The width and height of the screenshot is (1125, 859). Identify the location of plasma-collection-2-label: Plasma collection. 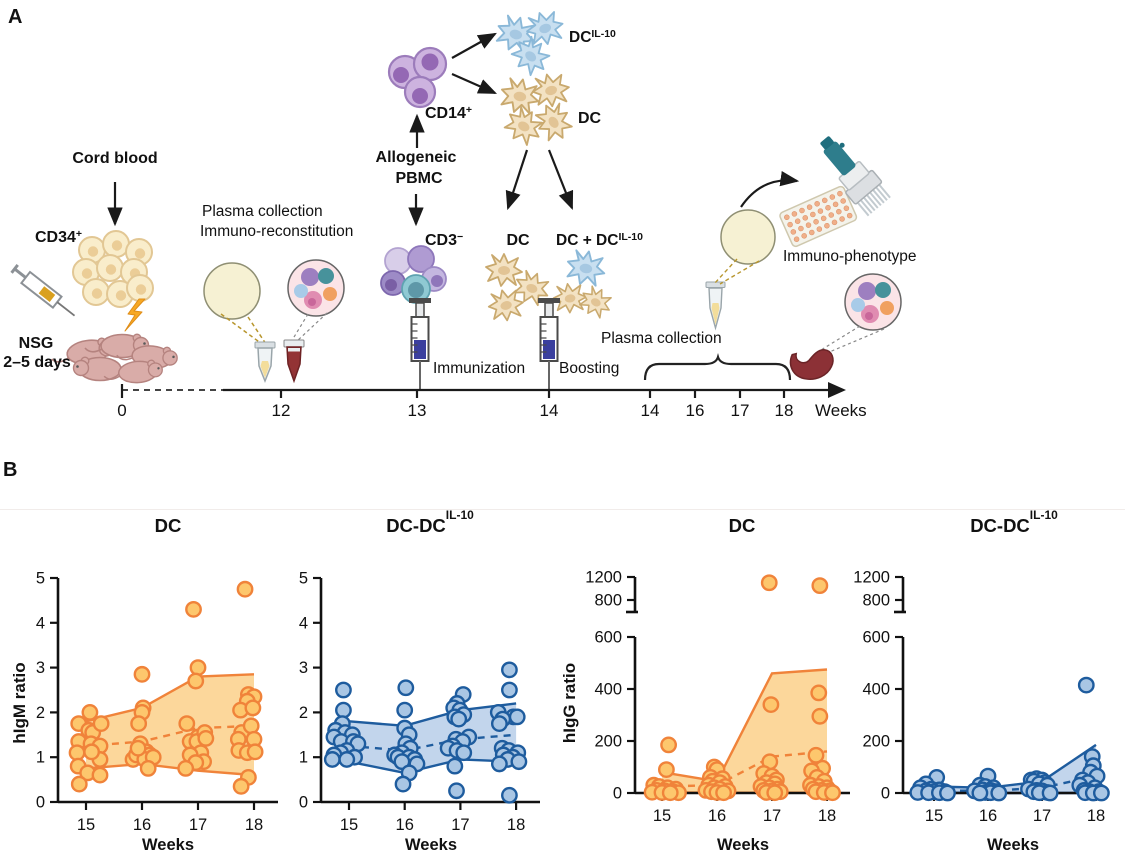
(661, 338).